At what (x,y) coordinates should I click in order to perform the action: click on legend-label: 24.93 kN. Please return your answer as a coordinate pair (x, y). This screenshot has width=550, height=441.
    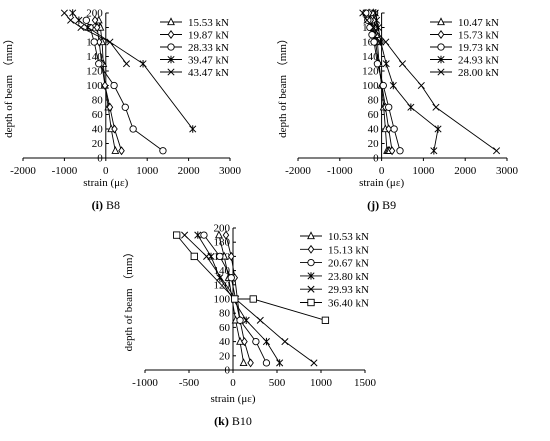
    Looking at the image, I should click on (478, 61).